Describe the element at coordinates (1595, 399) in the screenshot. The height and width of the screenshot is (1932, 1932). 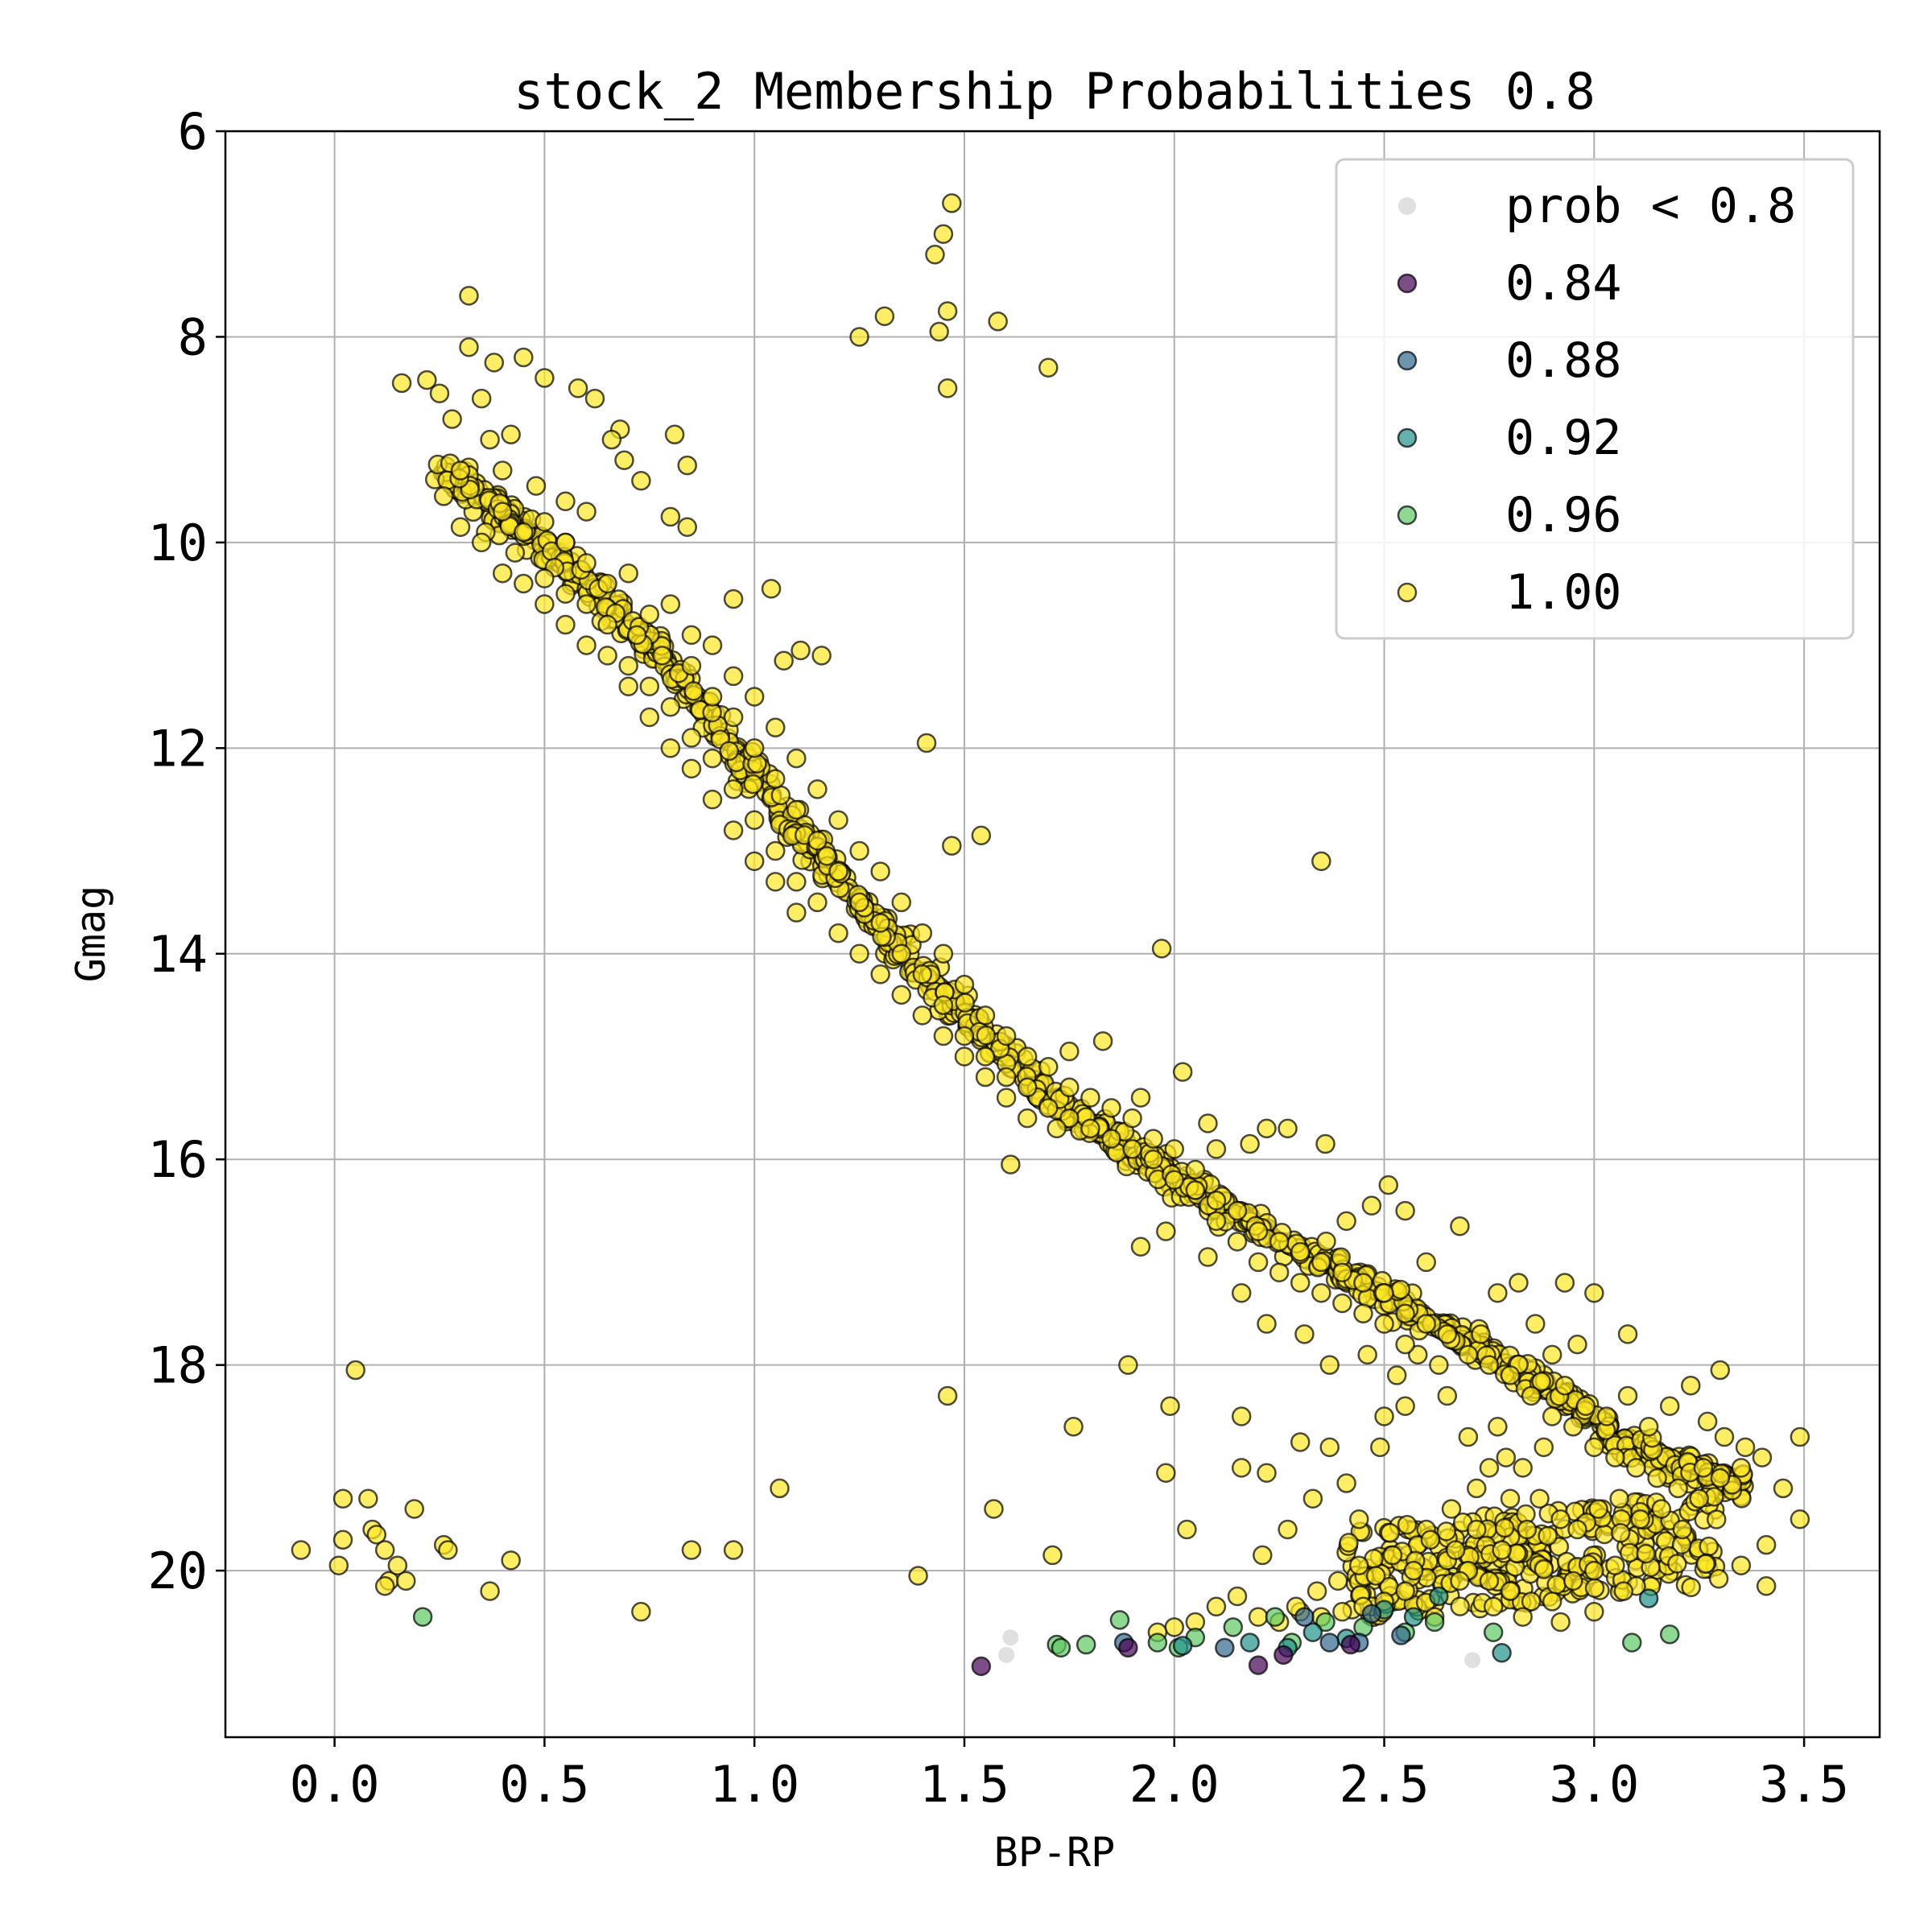
I see `legend: prob < 0.8 0.84 0.88 0.92 0.96 1.00` at that location.